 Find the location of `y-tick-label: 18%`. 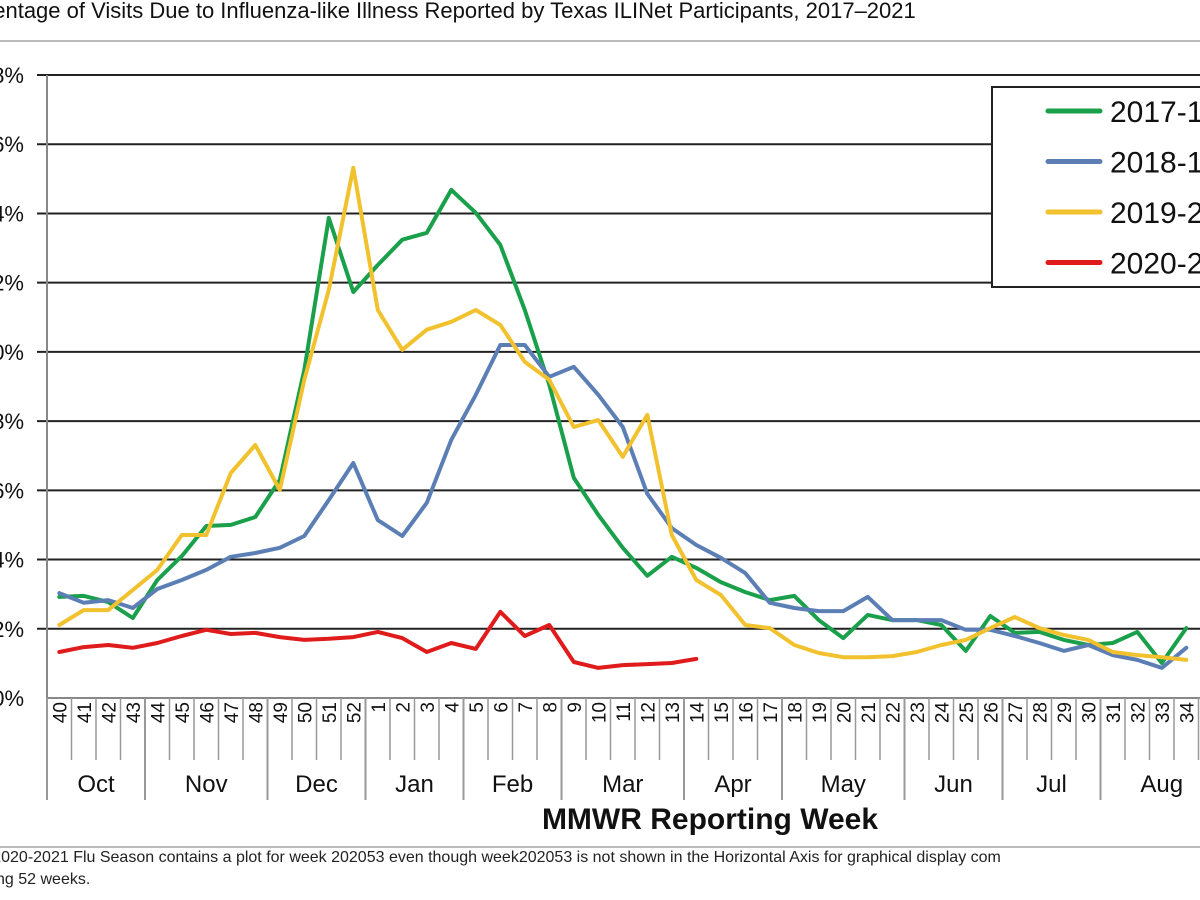

y-tick-label: 18% is located at coordinates (12, 75).